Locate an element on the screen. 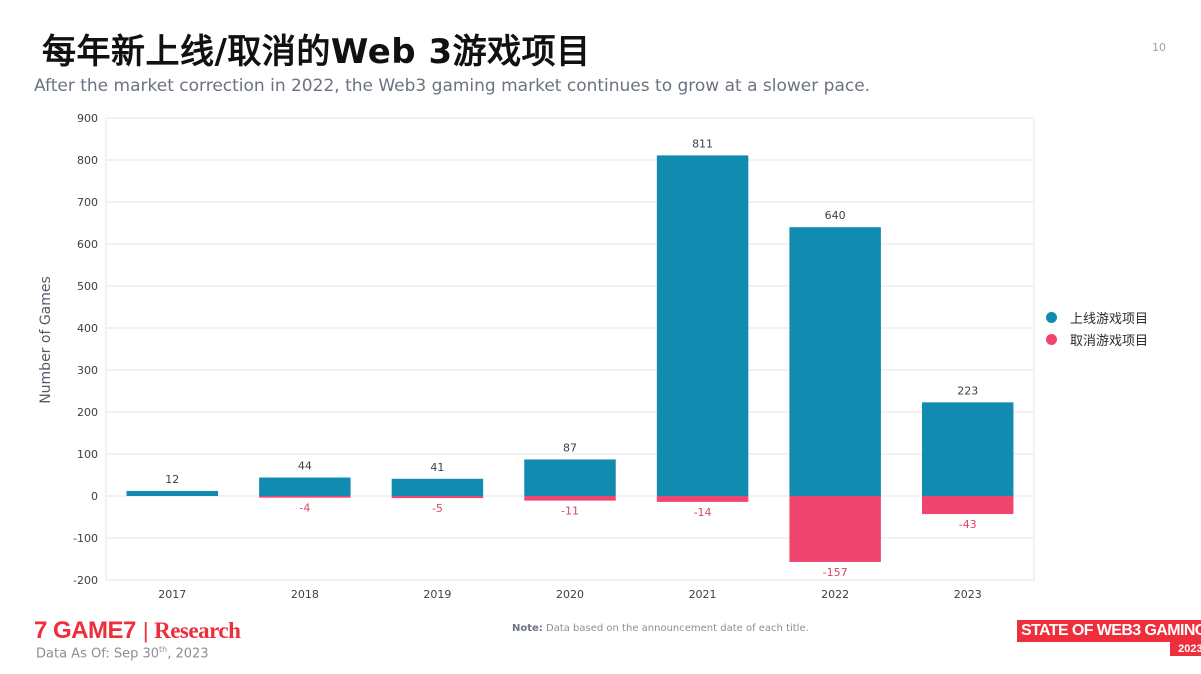 The image size is (1201, 674). x-tick-label: 2022 is located at coordinates (835, 594).